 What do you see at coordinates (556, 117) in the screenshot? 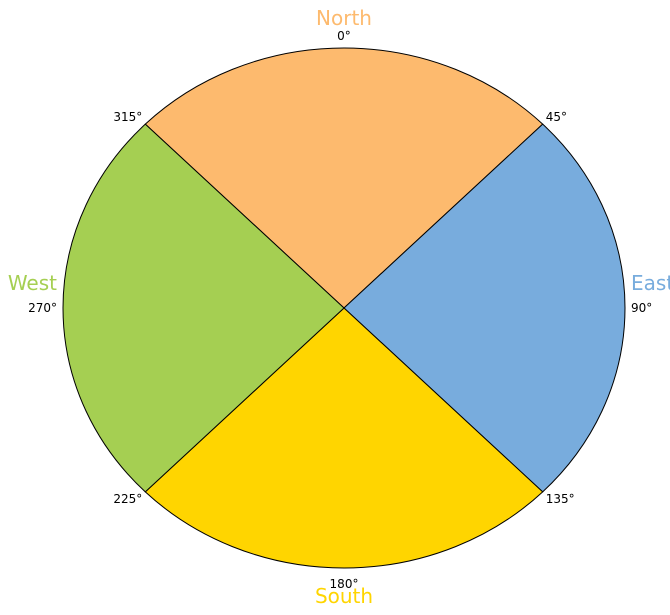
I see `angle-label: 45°` at bounding box center [556, 117].